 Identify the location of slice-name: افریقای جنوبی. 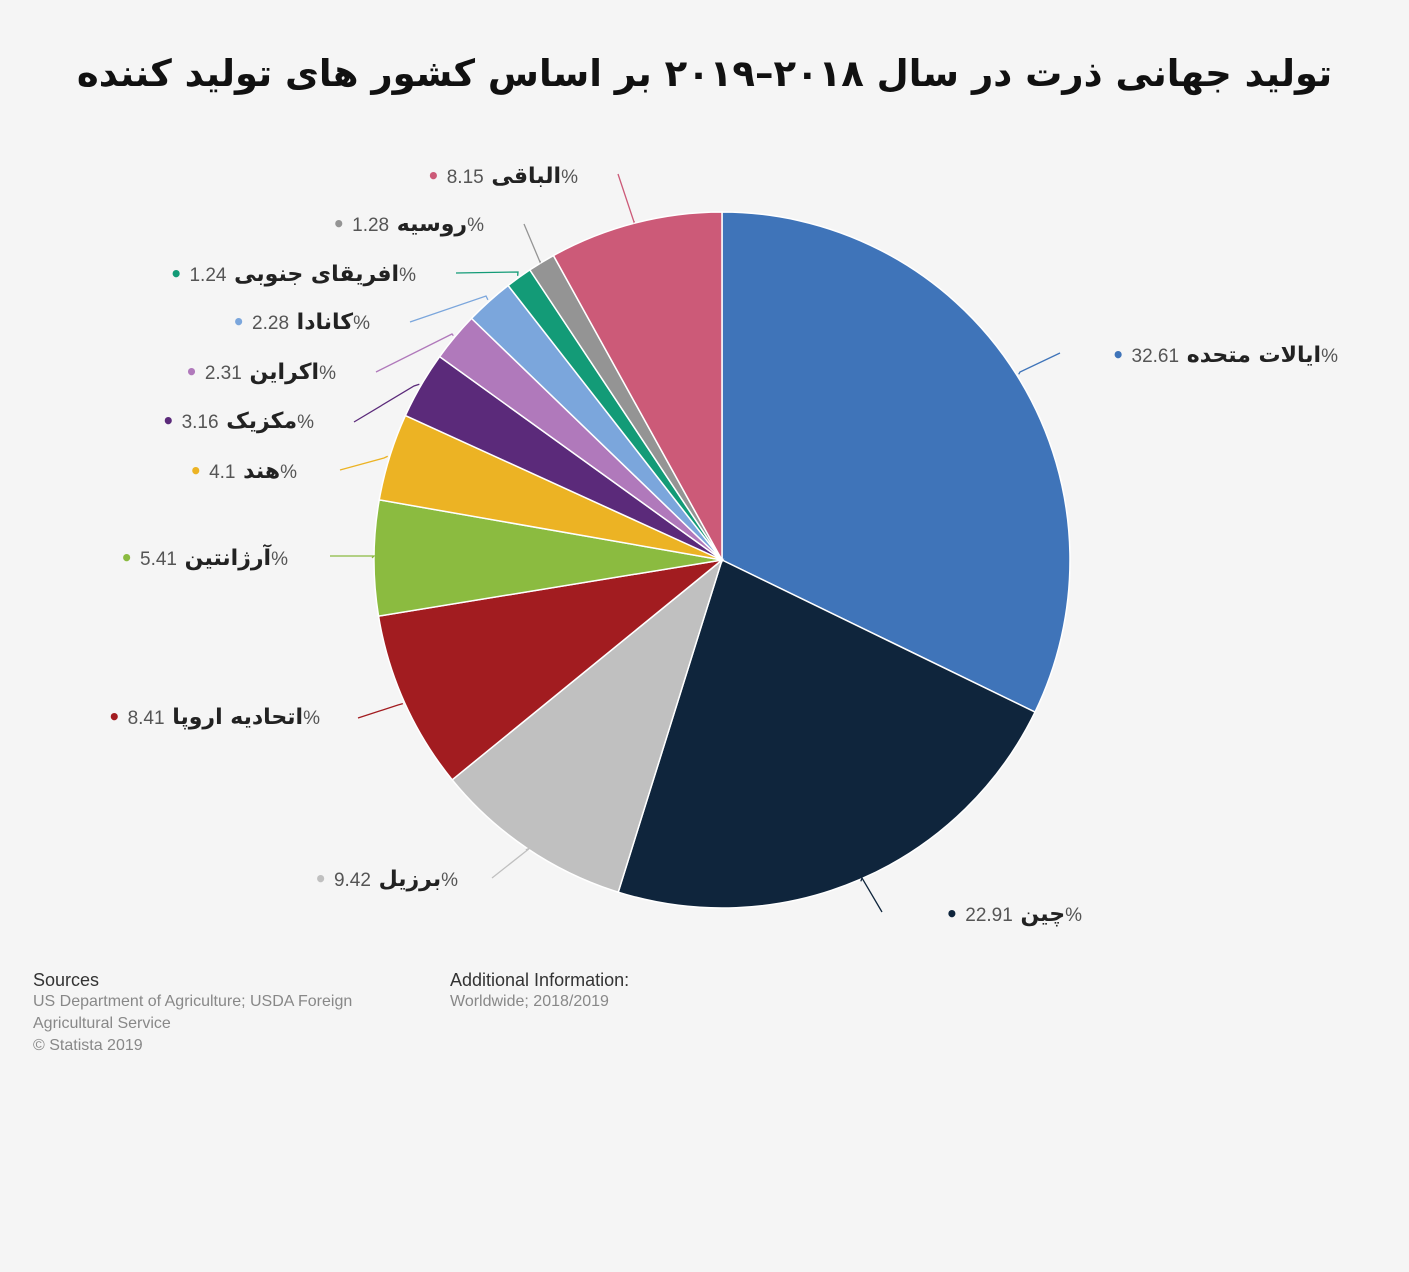
(312, 274).